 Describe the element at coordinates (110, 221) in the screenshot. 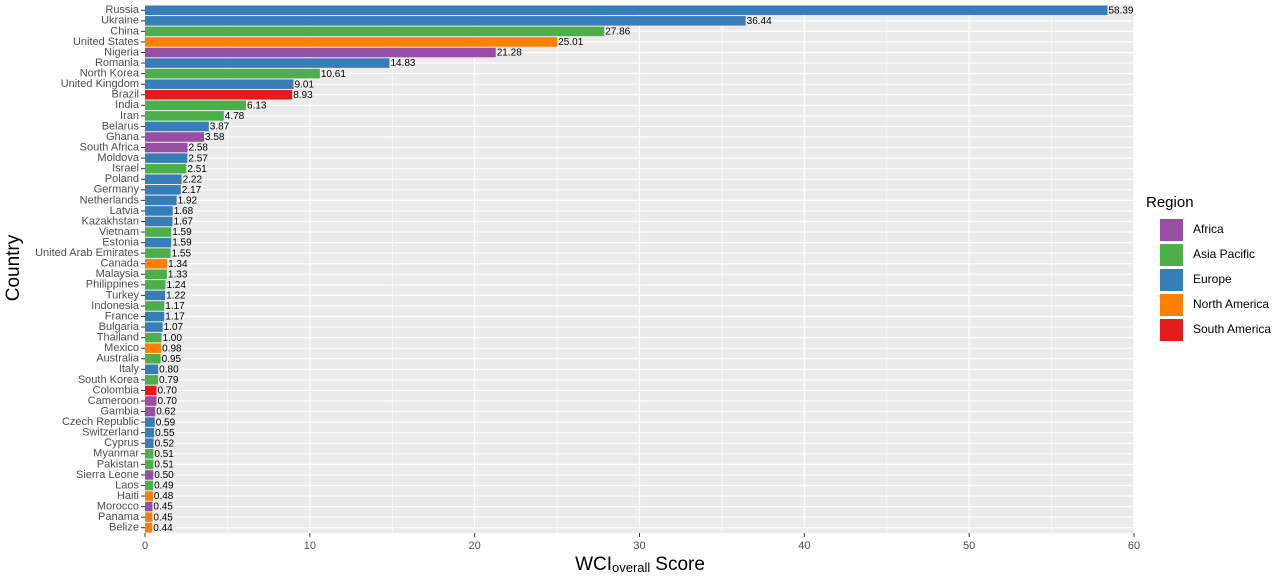

I see `y-tick-label: Kazakhstan` at that location.